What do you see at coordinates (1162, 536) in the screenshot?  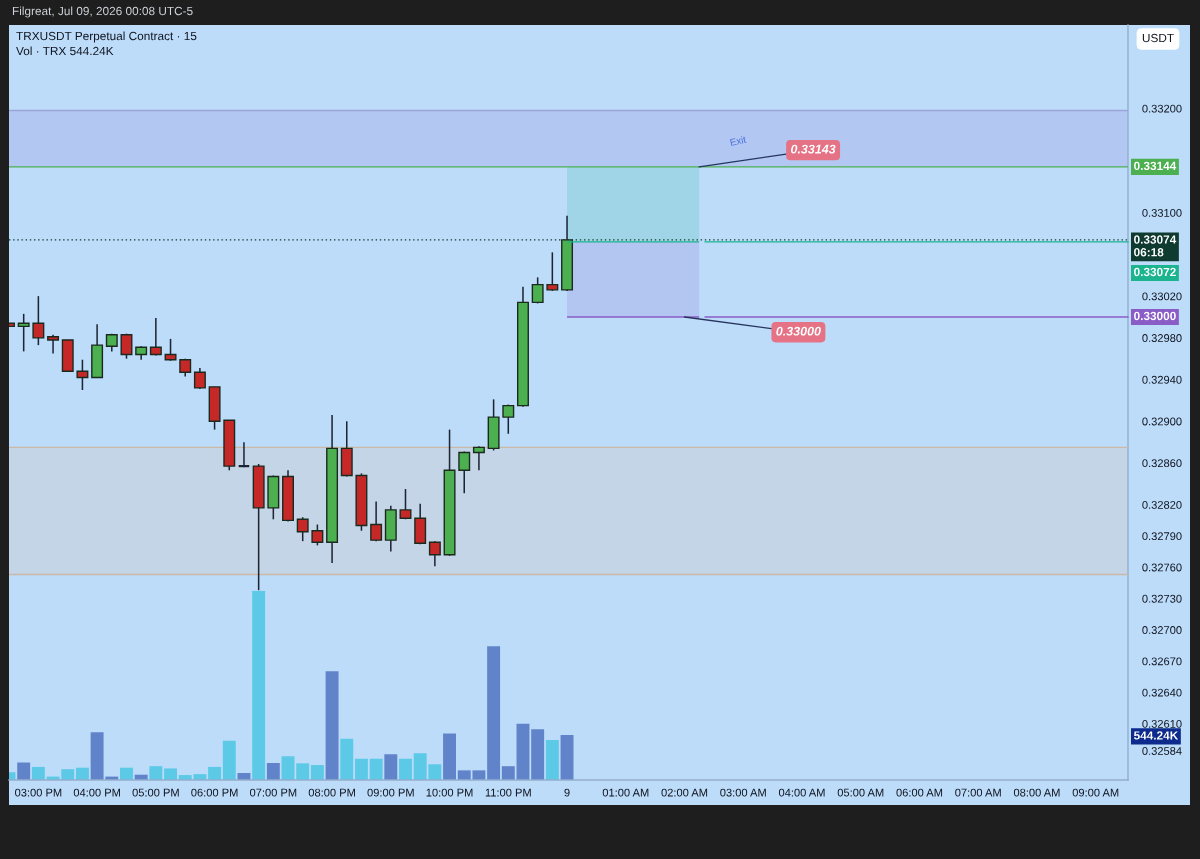 I see `y-tick-label: 0.32790` at bounding box center [1162, 536].